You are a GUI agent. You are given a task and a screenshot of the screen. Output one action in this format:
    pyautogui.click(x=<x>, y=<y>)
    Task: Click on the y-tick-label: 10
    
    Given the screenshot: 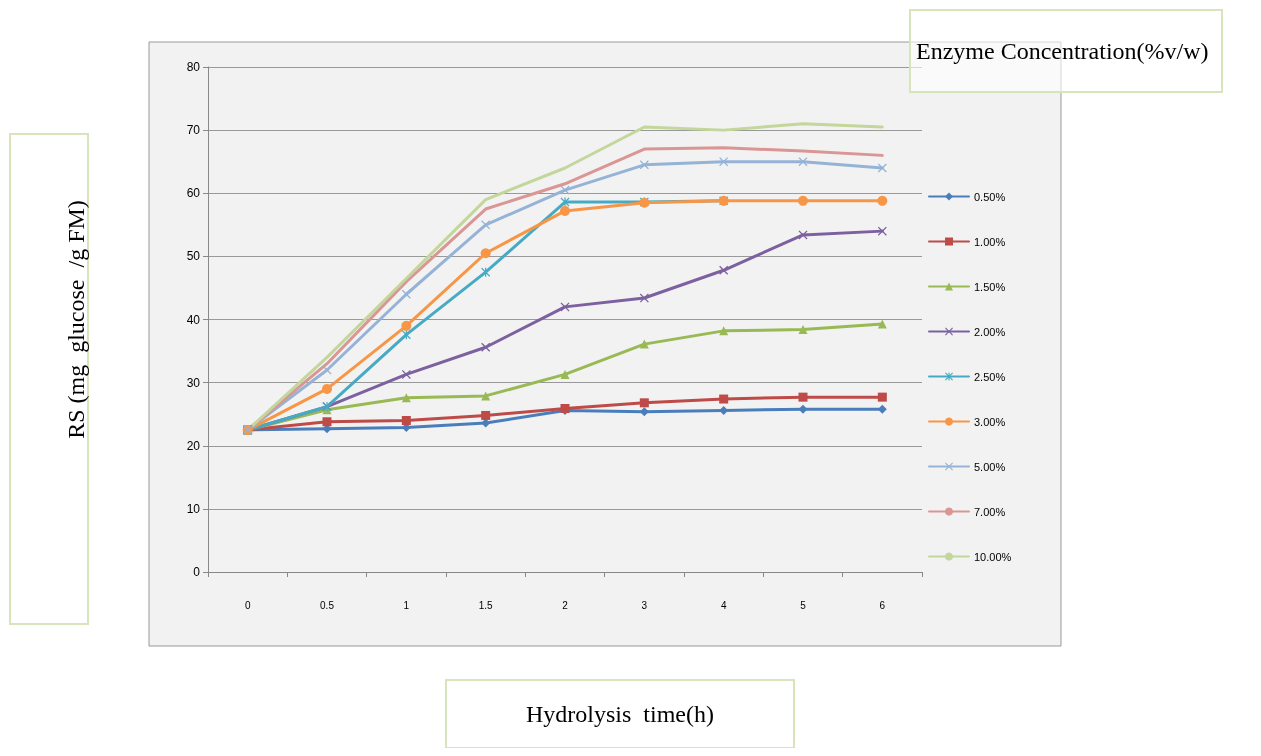 What is the action you would take?
    pyautogui.click(x=193, y=508)
    